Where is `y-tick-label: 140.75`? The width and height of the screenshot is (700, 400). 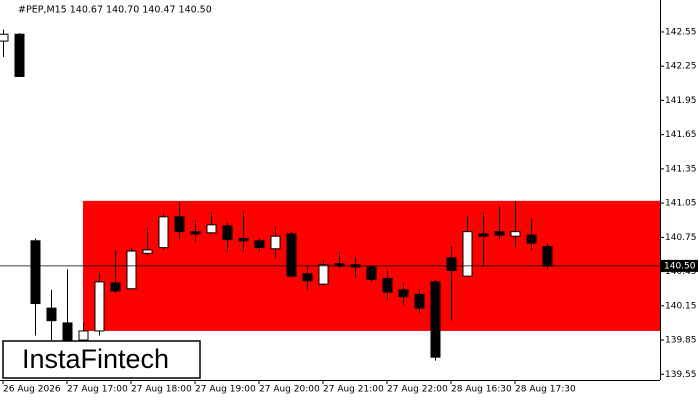
y-tick-label: 140.75 is located at coordinates (681, 238).